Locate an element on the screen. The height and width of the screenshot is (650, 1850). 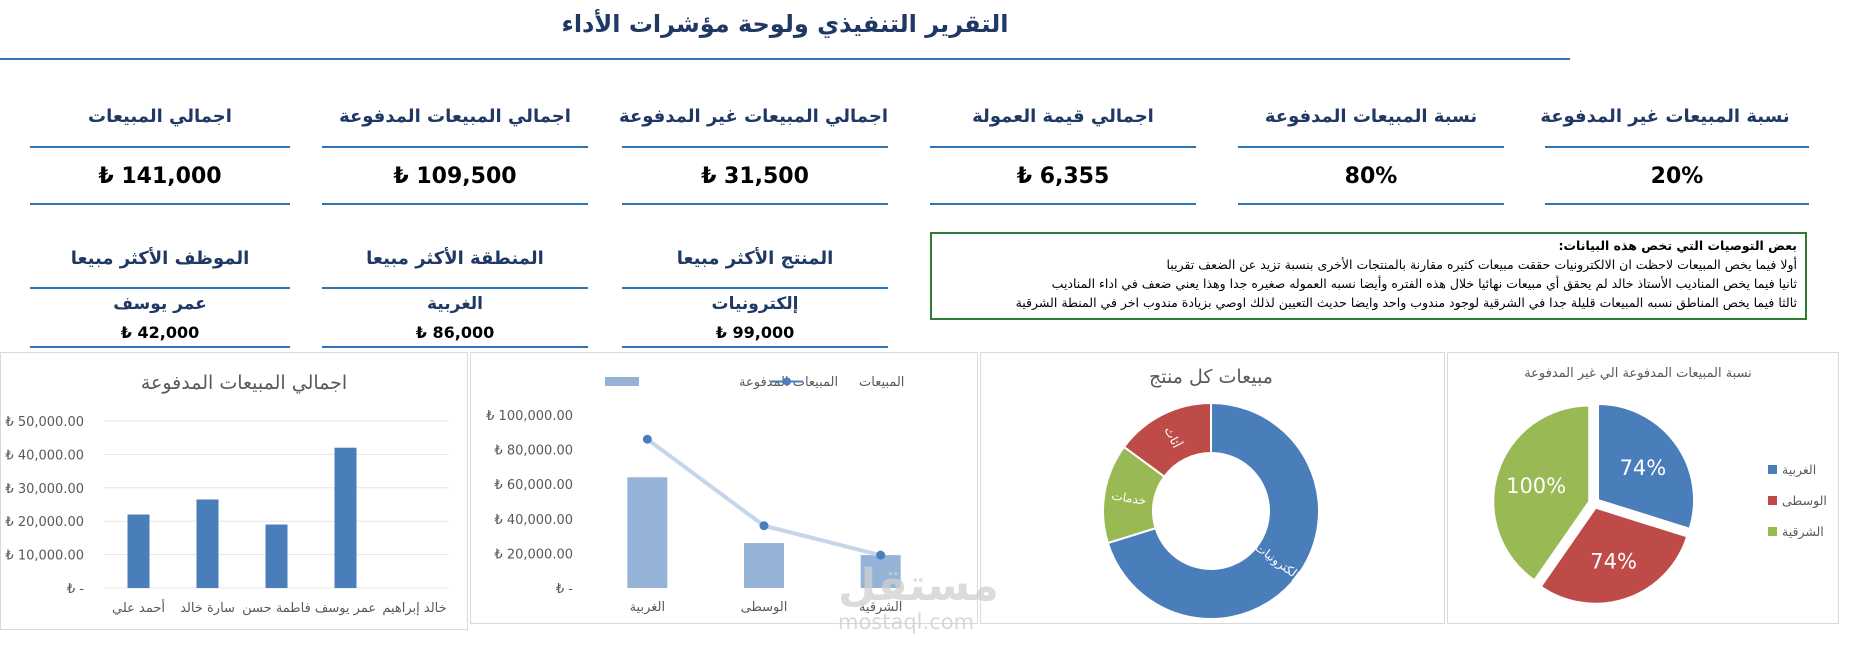
top-employee-value: 42,000 ₺ is located at coordinates (160, 332).